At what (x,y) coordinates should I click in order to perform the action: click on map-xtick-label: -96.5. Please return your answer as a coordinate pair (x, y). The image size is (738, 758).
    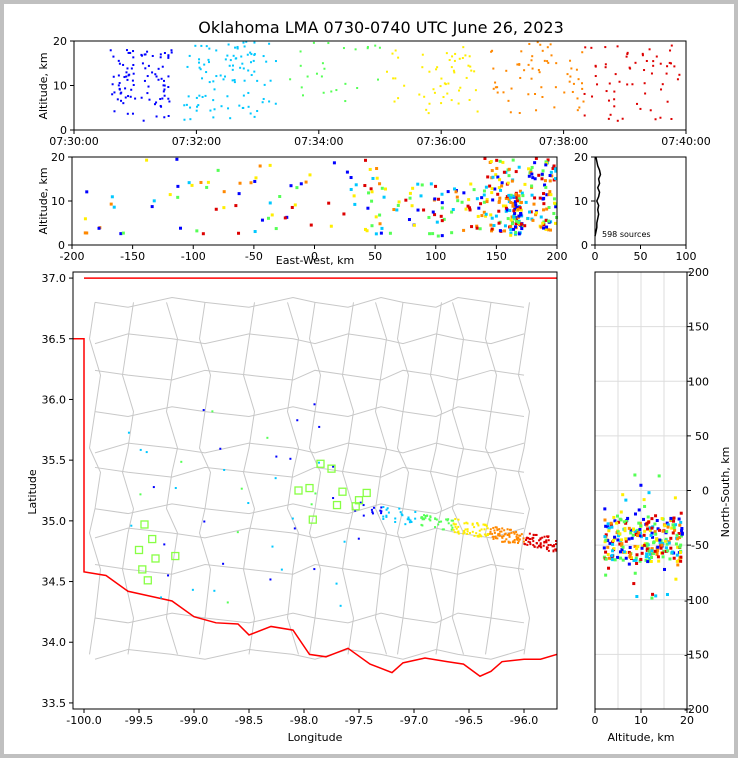
    Looking at the image, I should click on (469, 720).